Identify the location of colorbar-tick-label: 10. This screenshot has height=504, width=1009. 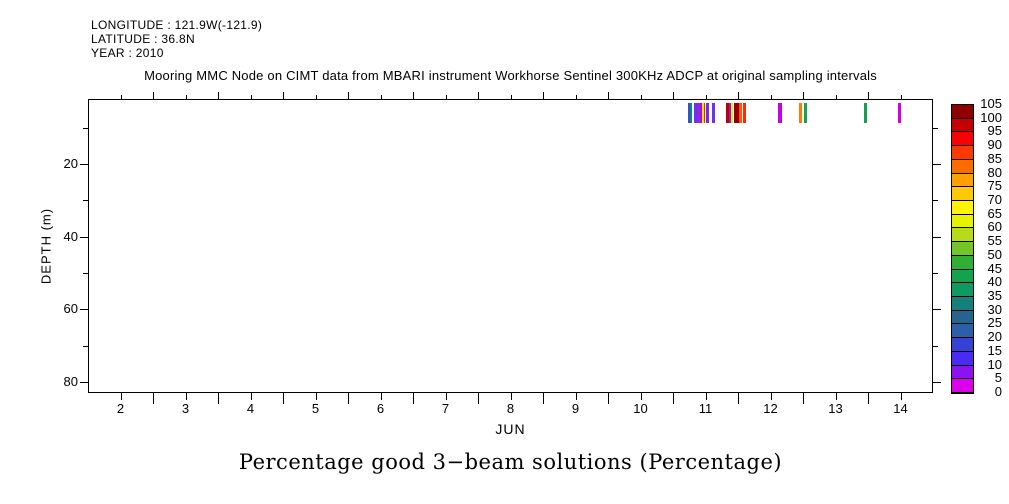
(994, 364).